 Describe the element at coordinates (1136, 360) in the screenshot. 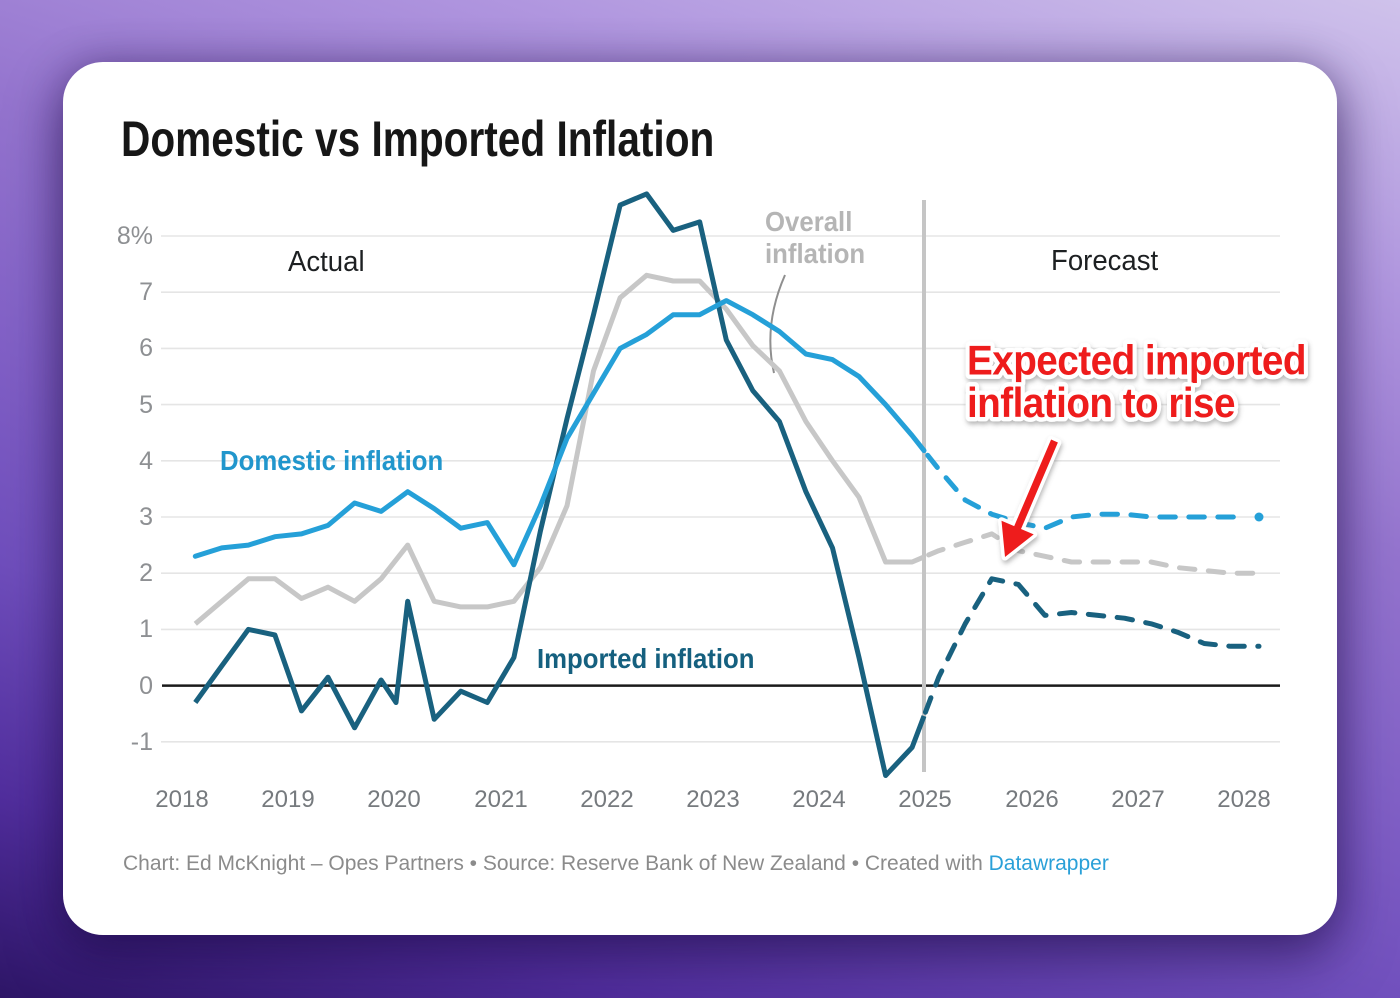

I see `svg-text: Expected imported` at that location.